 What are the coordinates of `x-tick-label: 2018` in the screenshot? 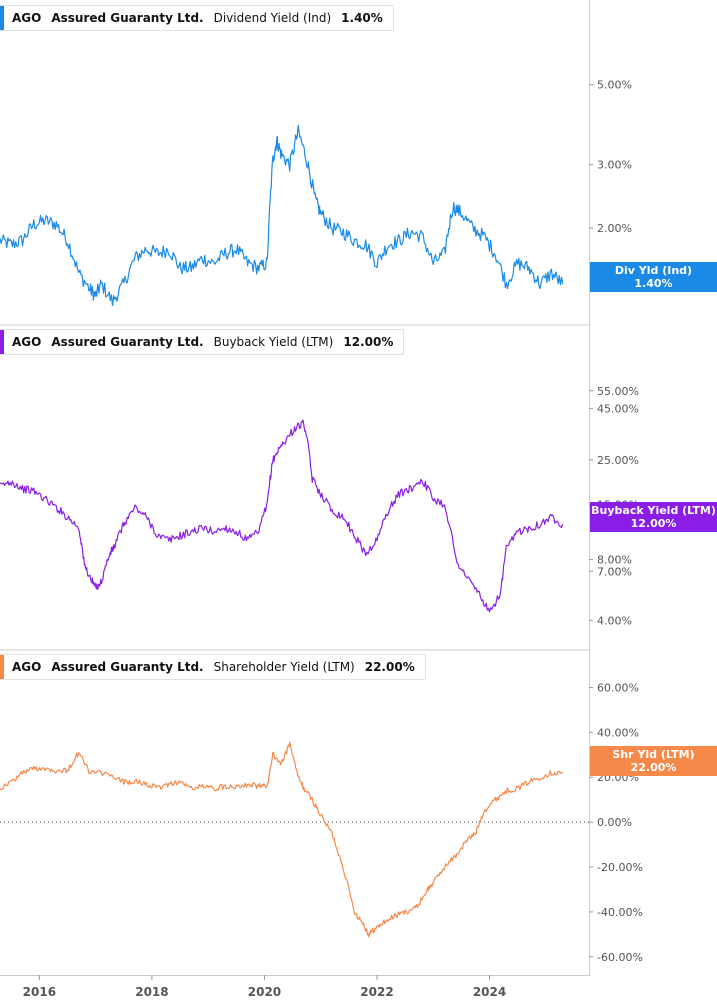 It's located at (151, 992).